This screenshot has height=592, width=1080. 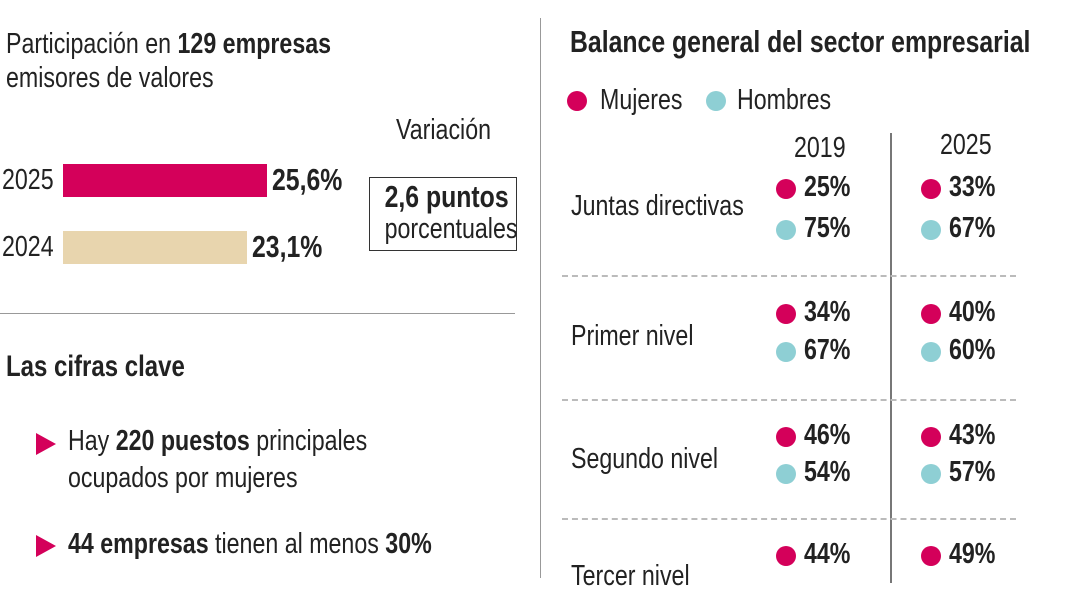 I want to click on row-label: Segundo nivel, so click(x=645, y=459).